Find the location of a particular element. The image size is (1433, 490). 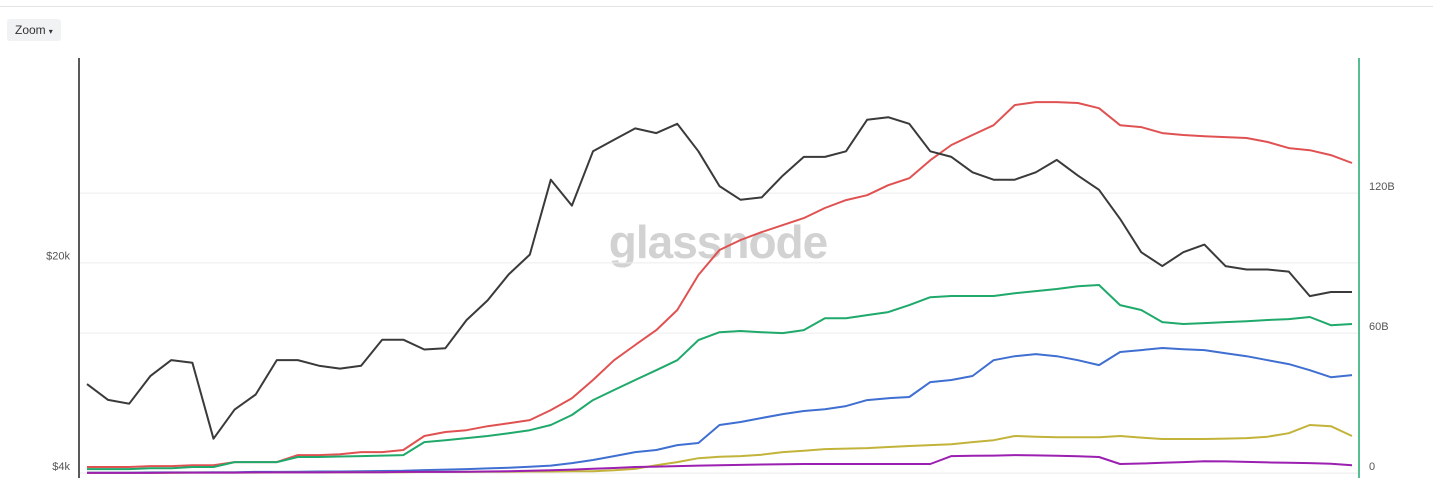

series-line is located at coordinates (720, 464).